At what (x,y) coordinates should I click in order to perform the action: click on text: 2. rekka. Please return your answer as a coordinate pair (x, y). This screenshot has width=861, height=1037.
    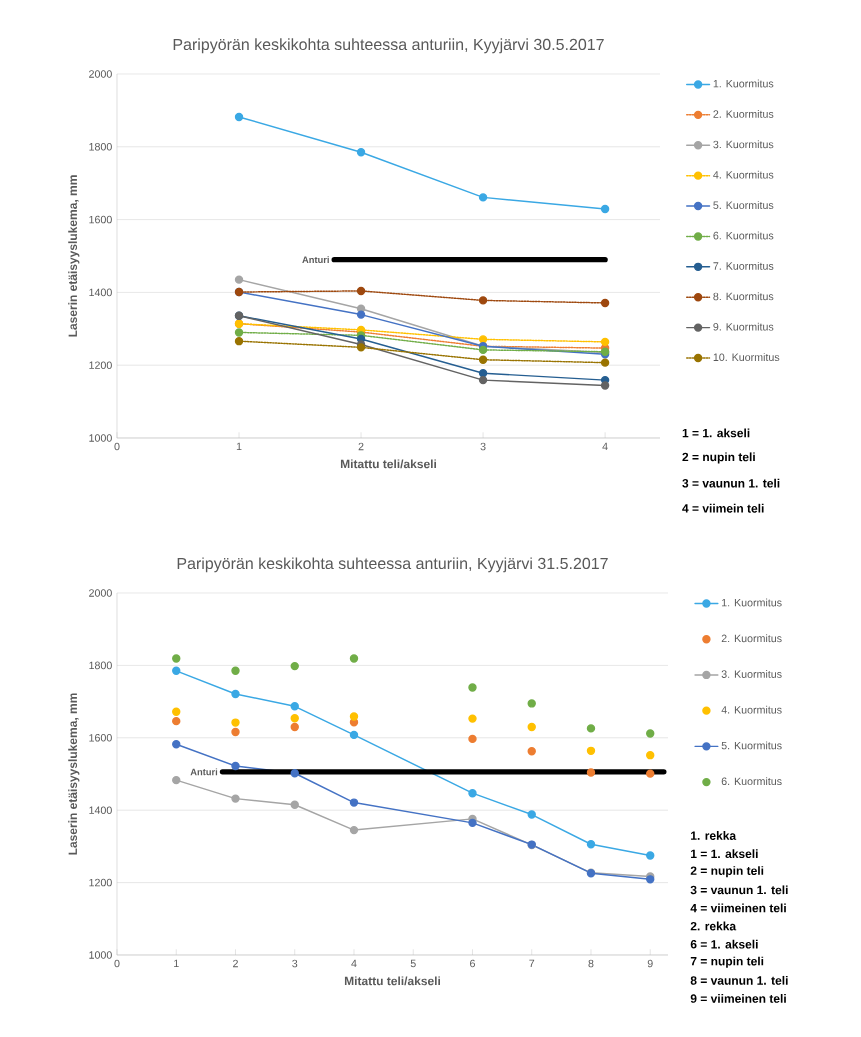
    Looking at the image, I should click on (713, 926).